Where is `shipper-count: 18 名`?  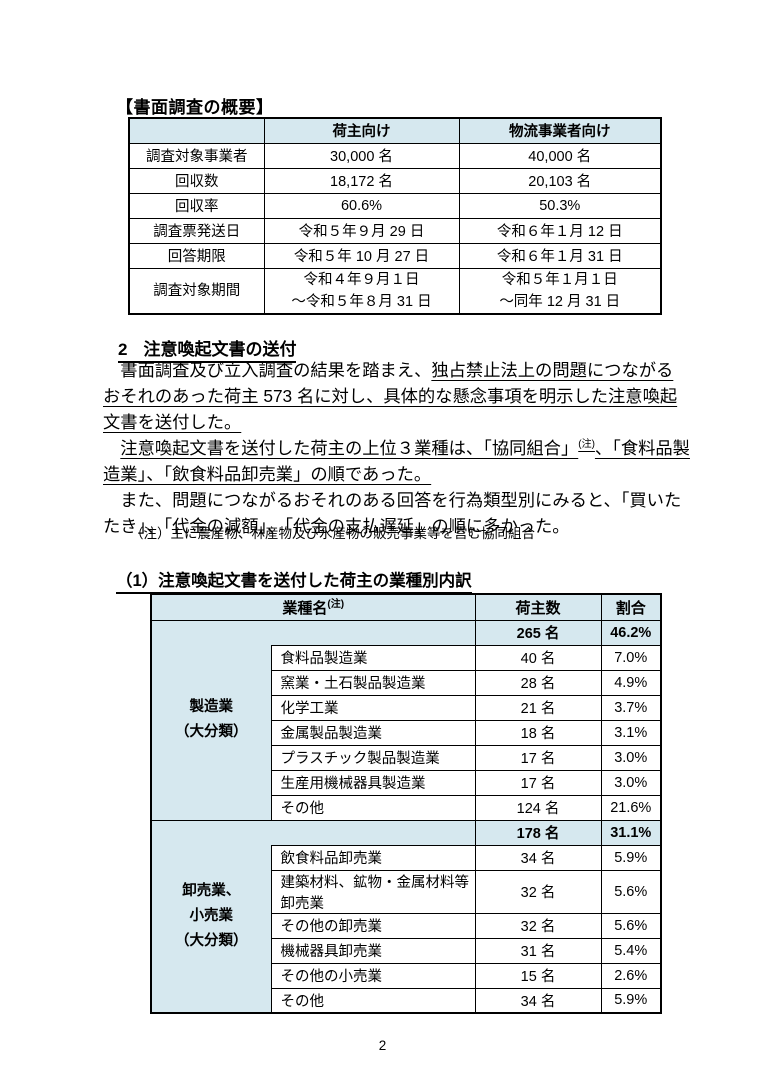
shipper-count: 18 名 is located at coordinates (538, 732).